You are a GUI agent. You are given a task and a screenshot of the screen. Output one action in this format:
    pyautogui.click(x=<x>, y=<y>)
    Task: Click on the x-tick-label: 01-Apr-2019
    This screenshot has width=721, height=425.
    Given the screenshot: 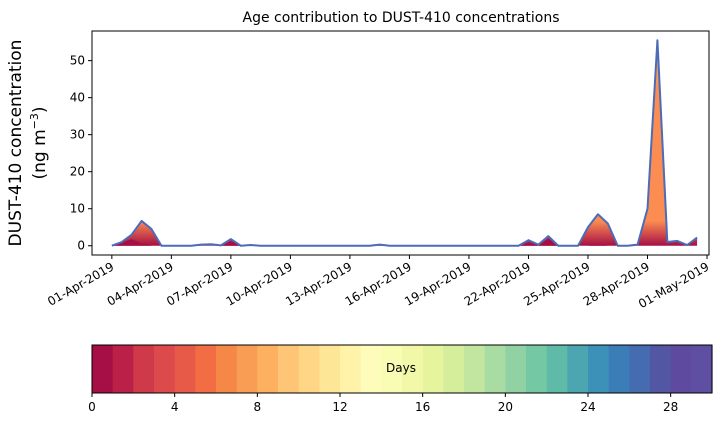 What is the action you would take?
    pyautogui.click(x=80, y=283)
    